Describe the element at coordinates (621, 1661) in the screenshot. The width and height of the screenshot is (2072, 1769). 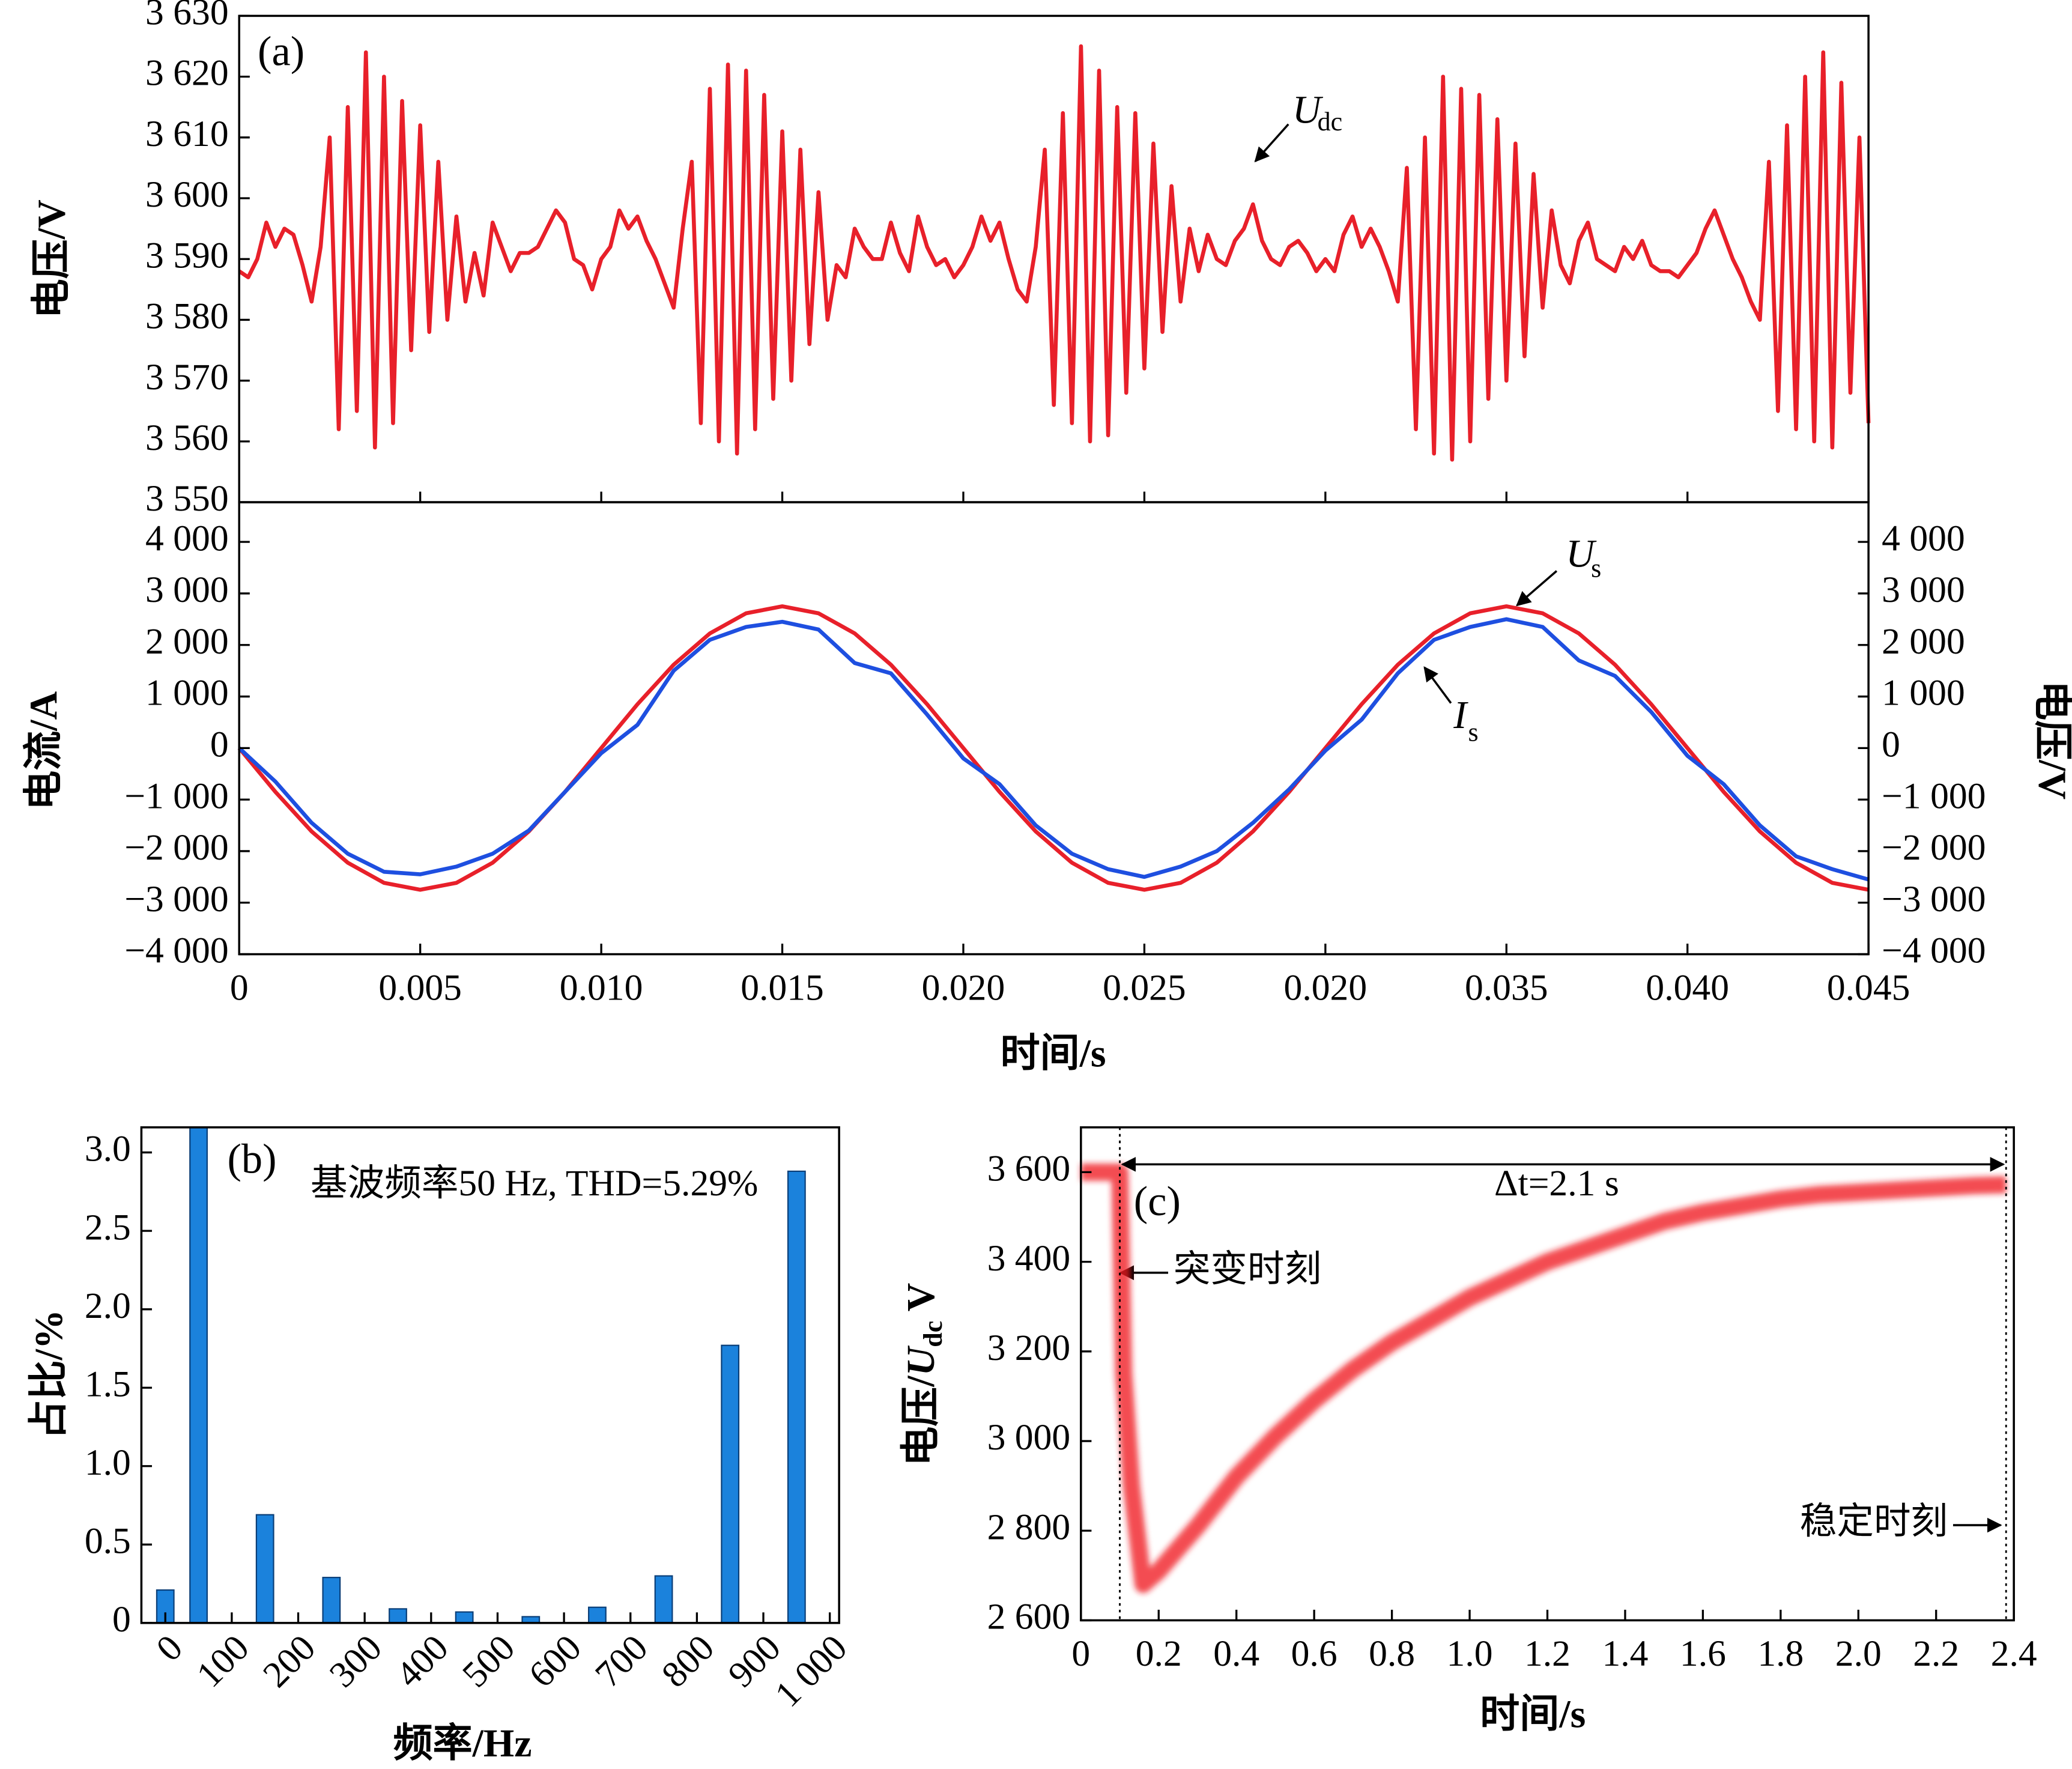
I see `x-tick-label: 700` at that location.